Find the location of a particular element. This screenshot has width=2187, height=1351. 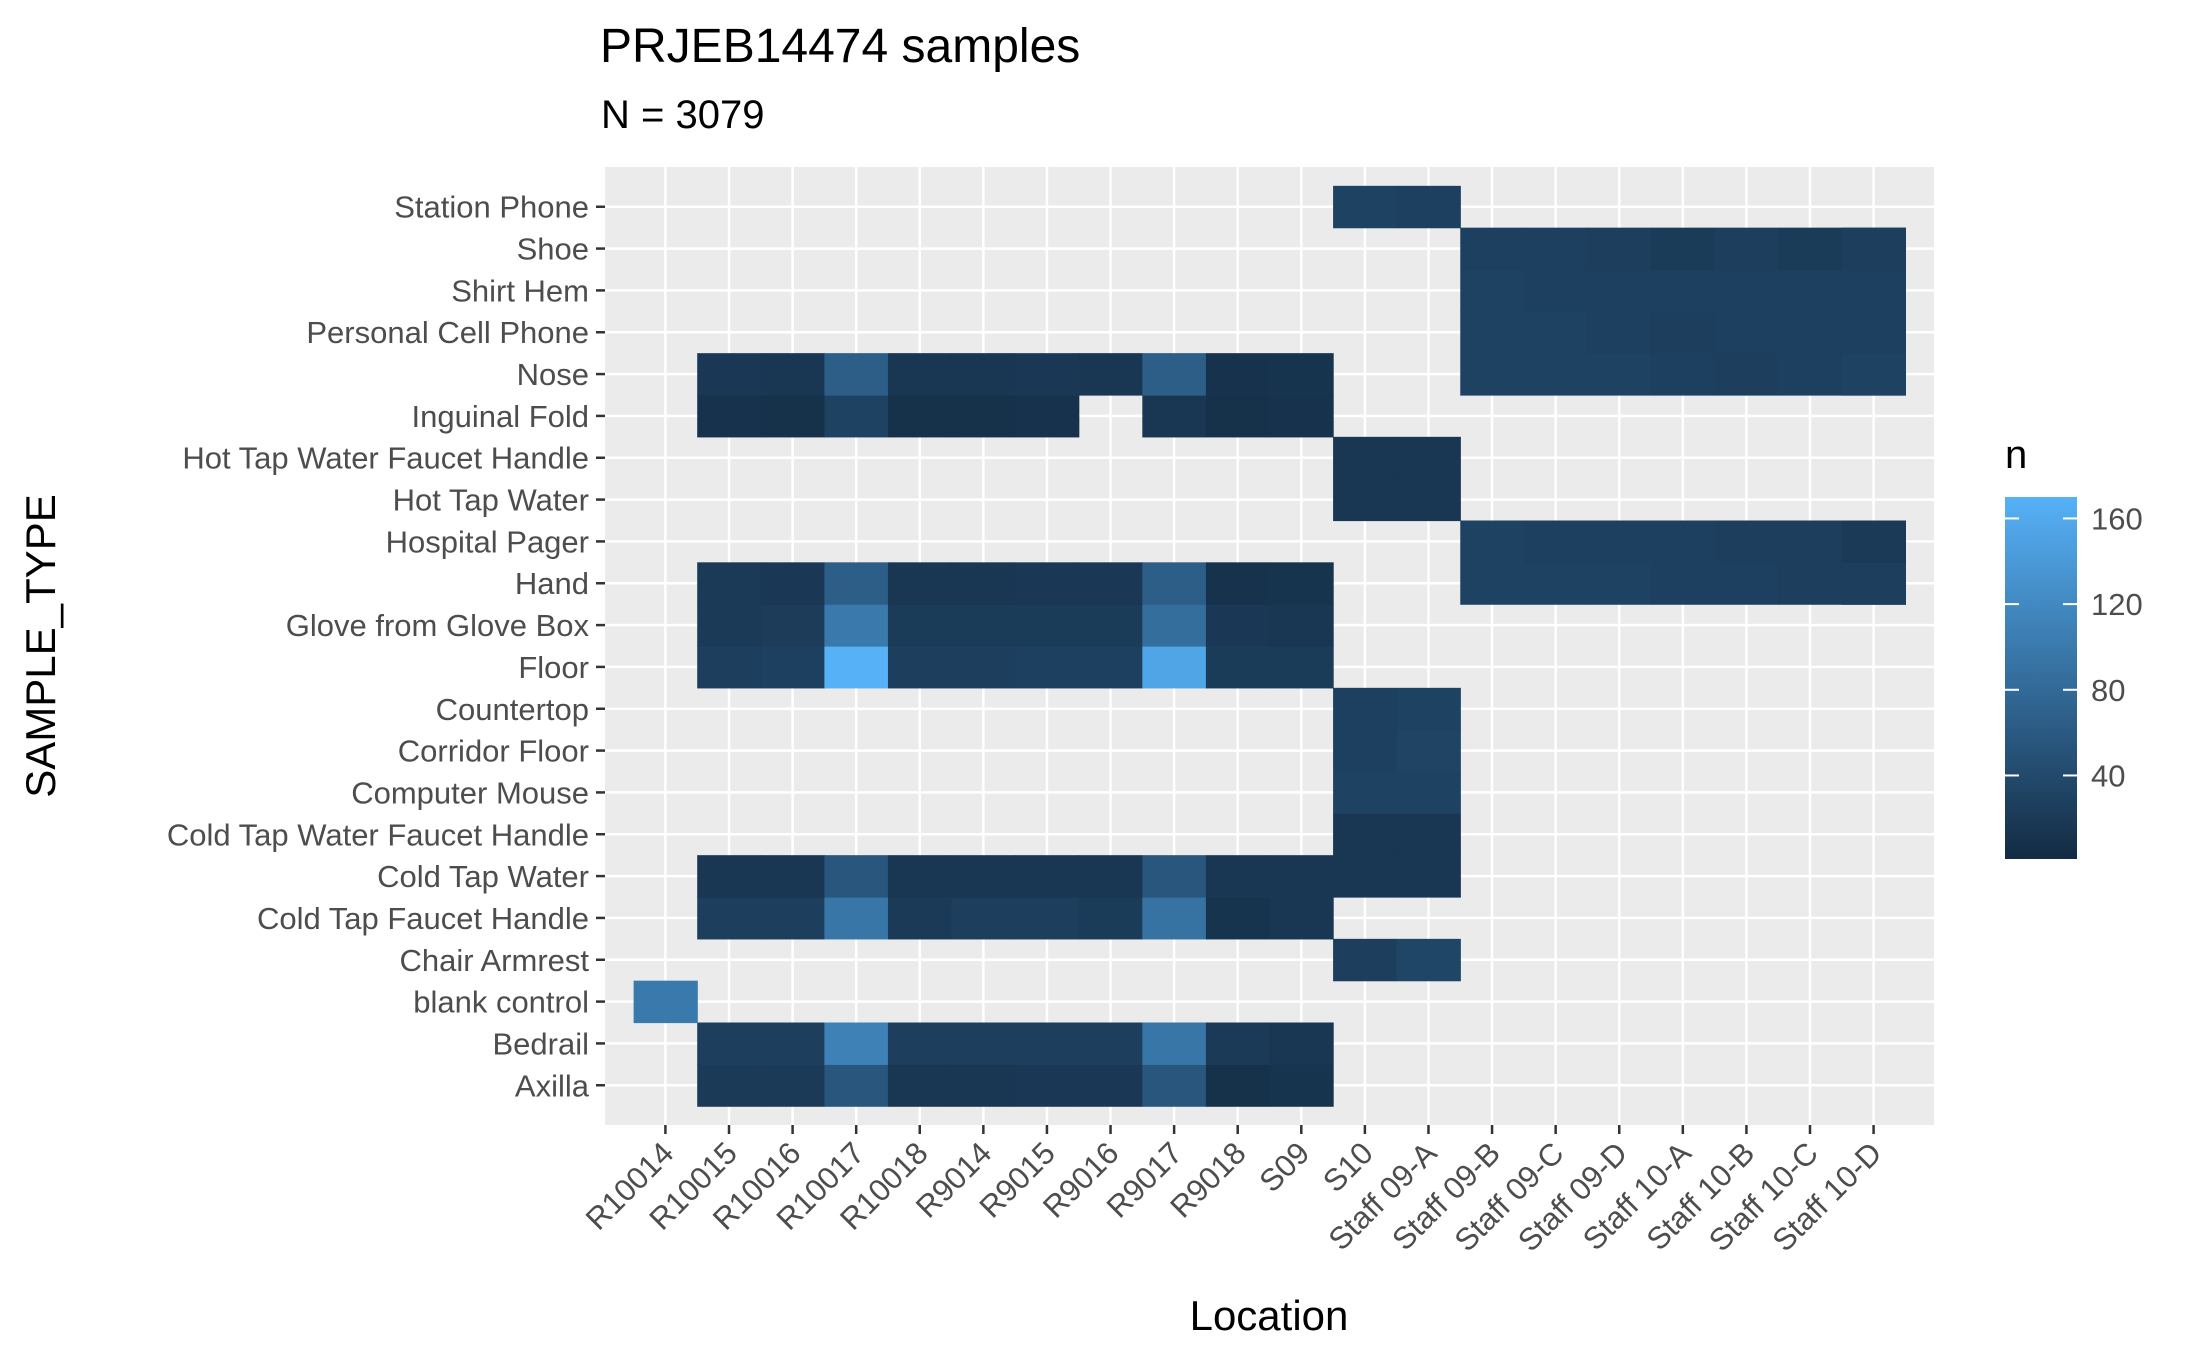

y-tick-label: Station Phone is located at coordinates (491, 207).